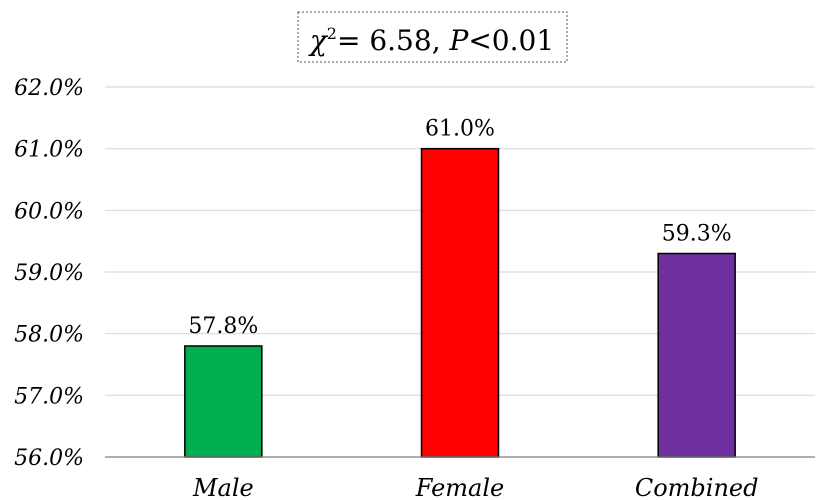 Image resolution: width=829 pixels, height=500 pixels. I want to click on data-label: 59.3%, so click(697, 234).